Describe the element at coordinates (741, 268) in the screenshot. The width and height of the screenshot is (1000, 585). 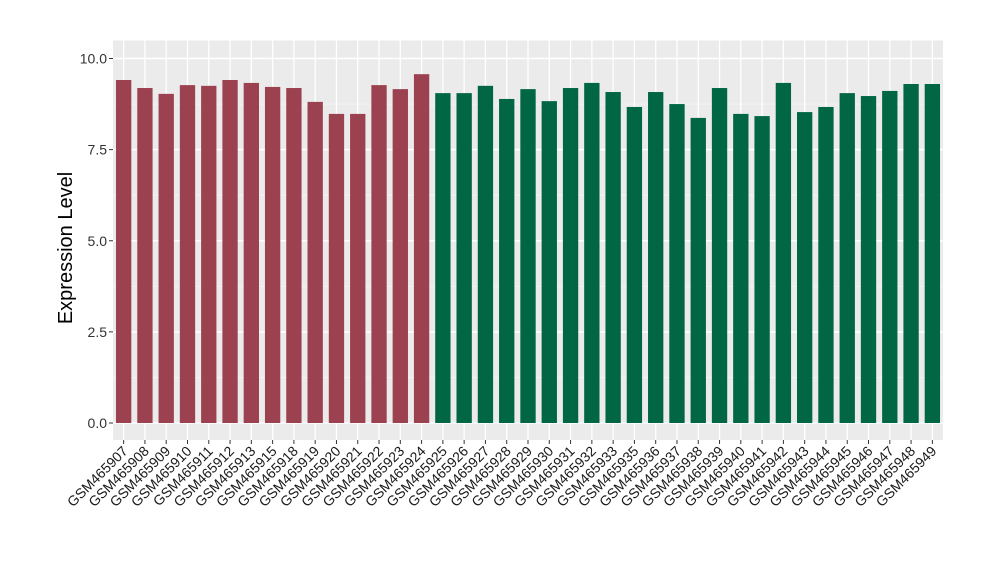
I see `bar-GSM465940` at that location.